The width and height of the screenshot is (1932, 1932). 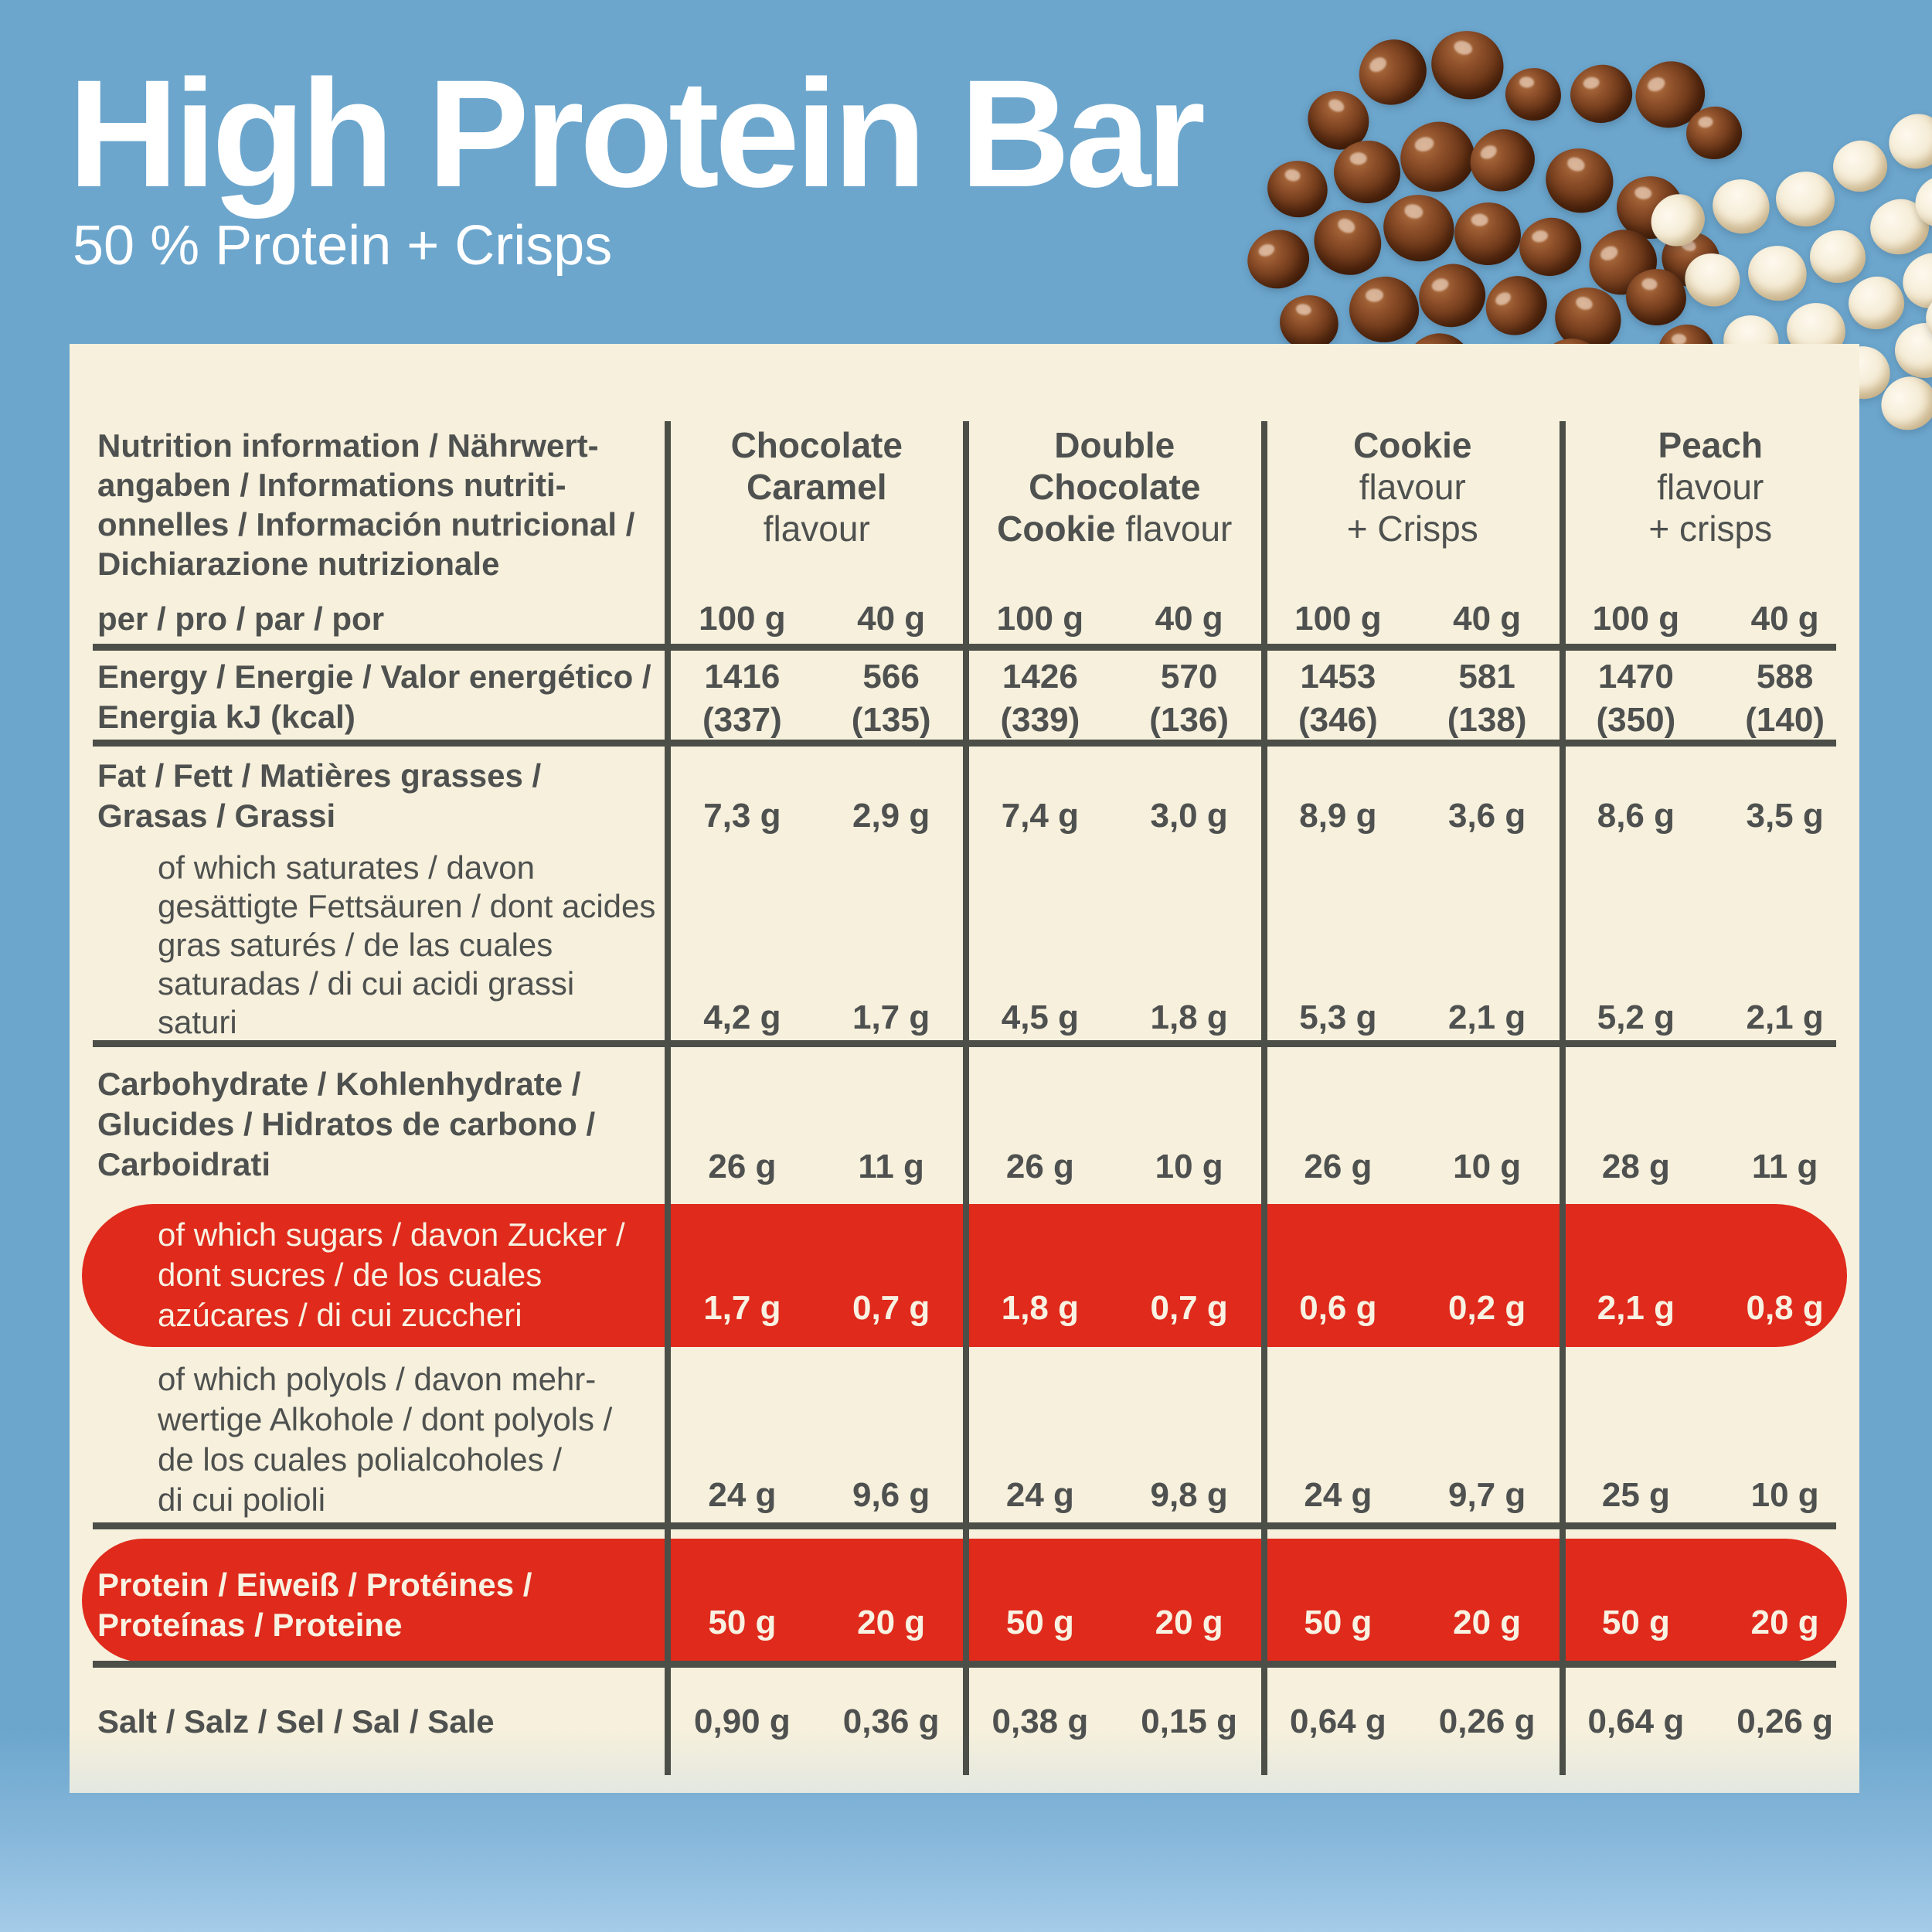 I want to click on flavour-name-line: Peach, so click(x=1711, y=445).